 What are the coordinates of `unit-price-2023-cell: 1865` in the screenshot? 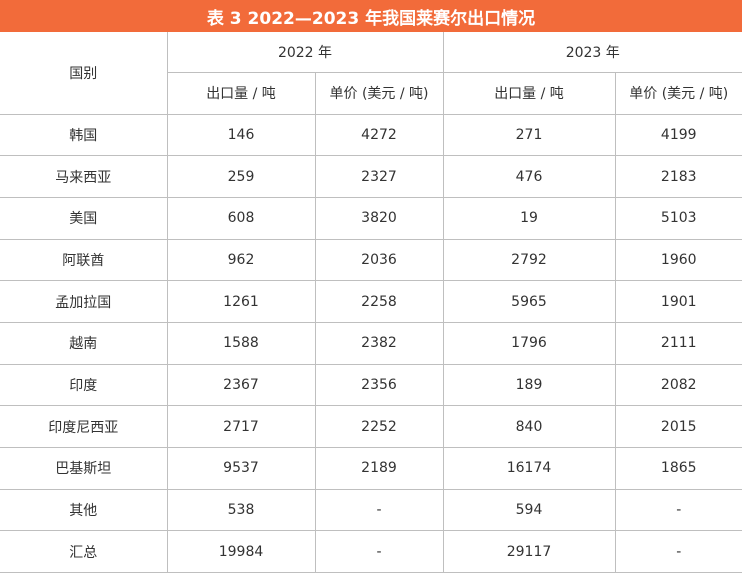 It's located at (678, 468).